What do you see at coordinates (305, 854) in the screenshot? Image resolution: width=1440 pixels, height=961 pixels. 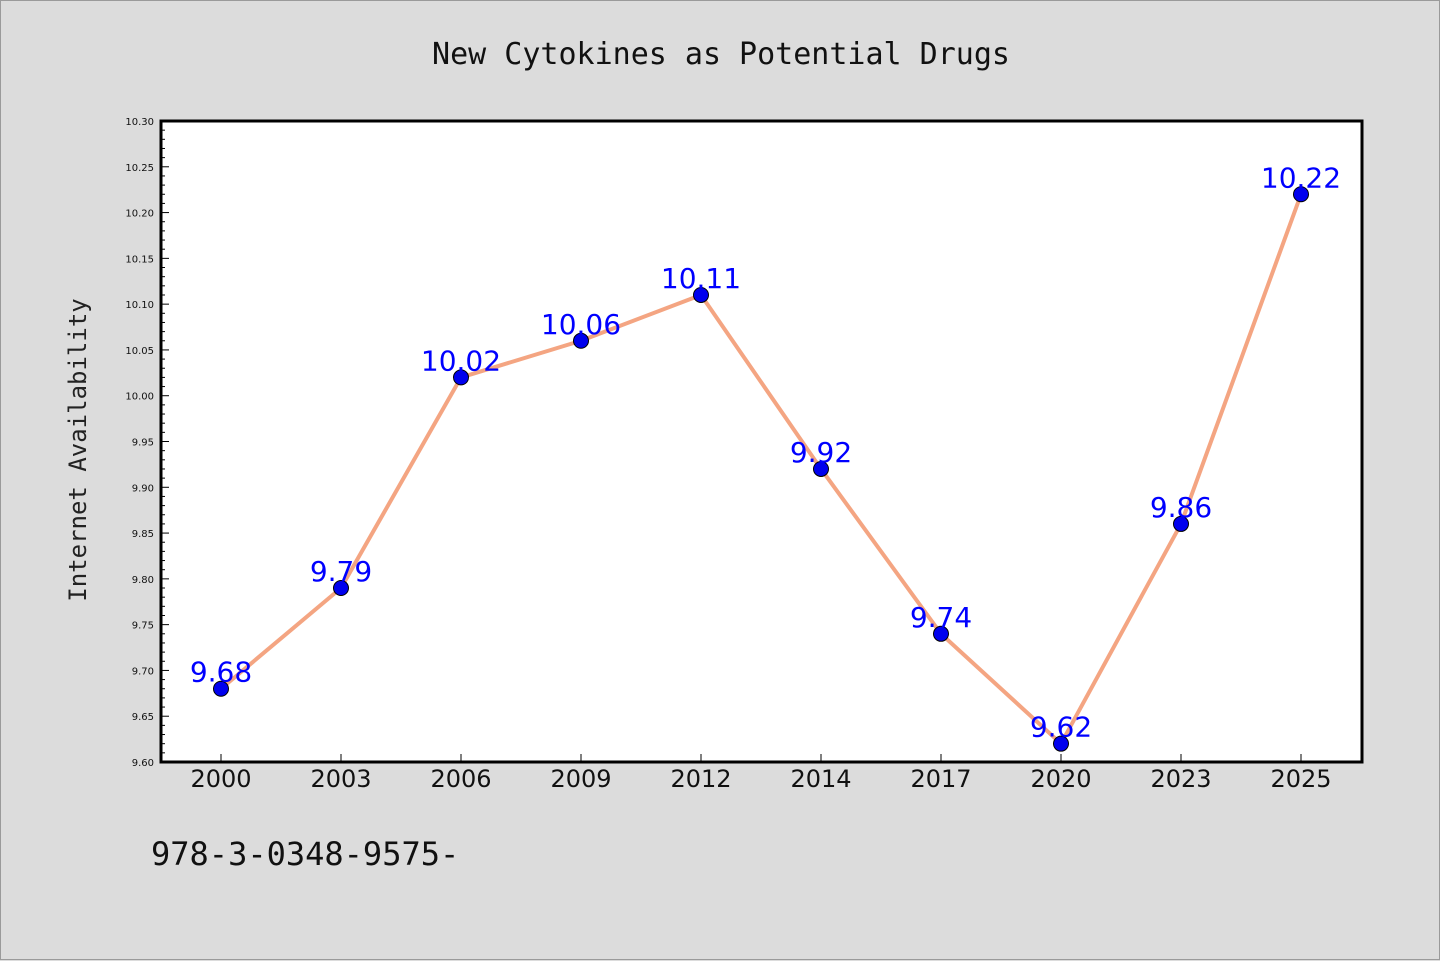 I see `footnote-text: 978-3-0348-9575-` at bounding box center [305, 854].